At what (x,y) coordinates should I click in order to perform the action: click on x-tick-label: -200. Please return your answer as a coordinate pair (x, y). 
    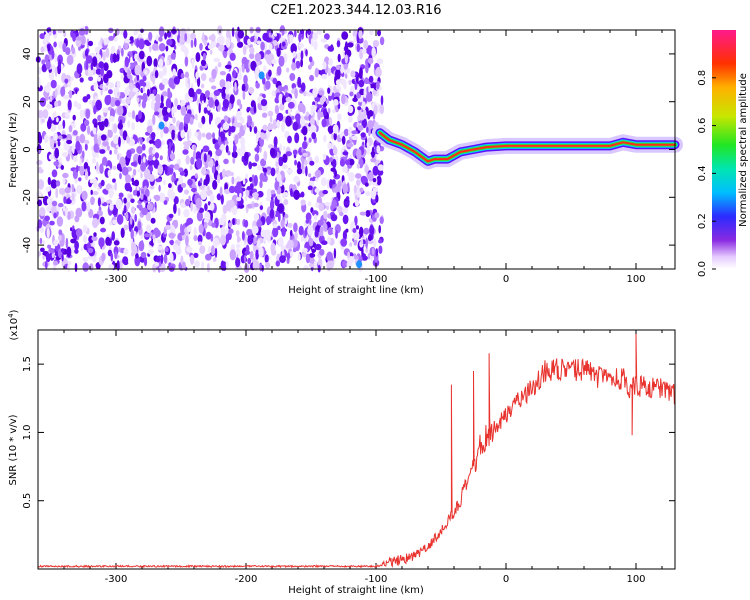
    Looking at the image, I should click on (246, 279).